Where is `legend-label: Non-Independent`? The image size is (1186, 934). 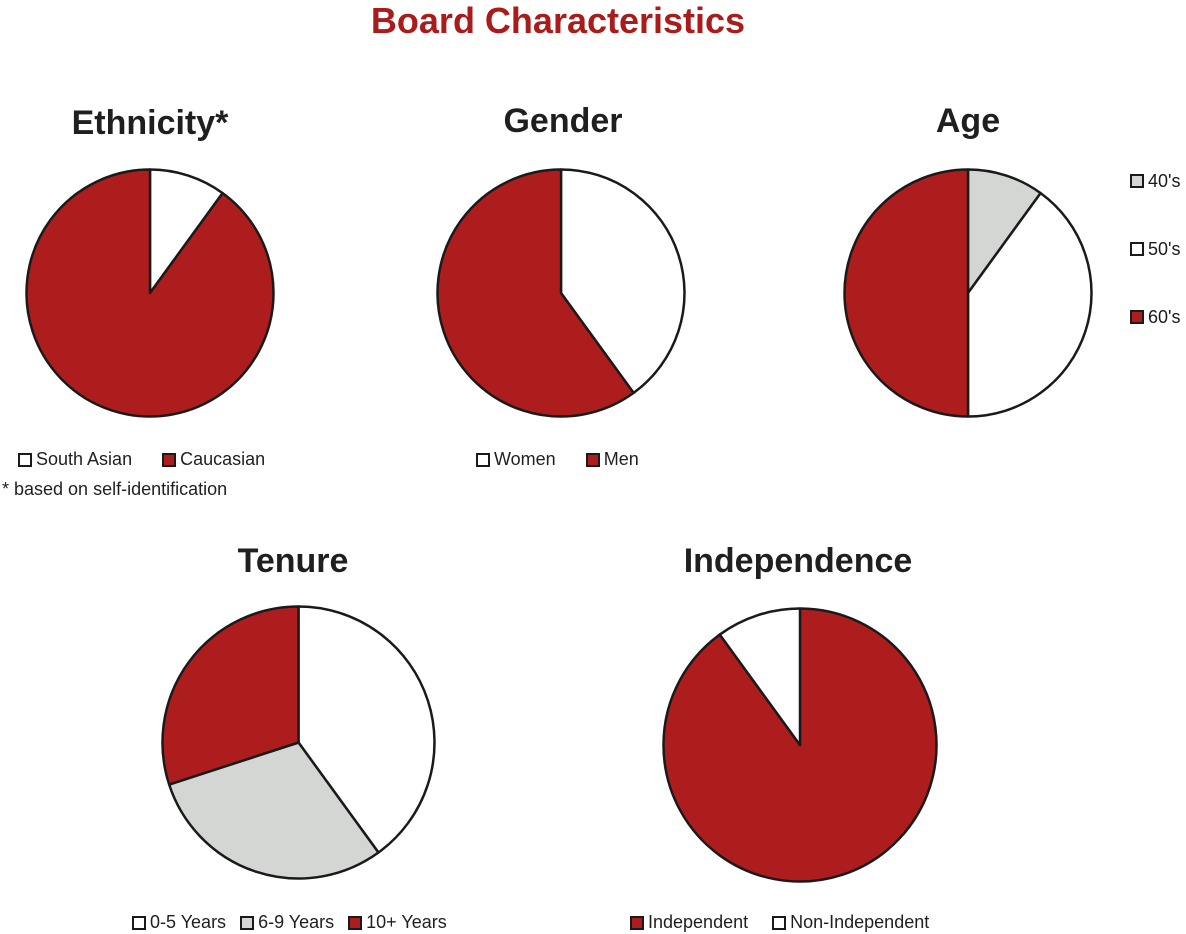 legend-label: Non-Independent is located at coordinates (860, 922).